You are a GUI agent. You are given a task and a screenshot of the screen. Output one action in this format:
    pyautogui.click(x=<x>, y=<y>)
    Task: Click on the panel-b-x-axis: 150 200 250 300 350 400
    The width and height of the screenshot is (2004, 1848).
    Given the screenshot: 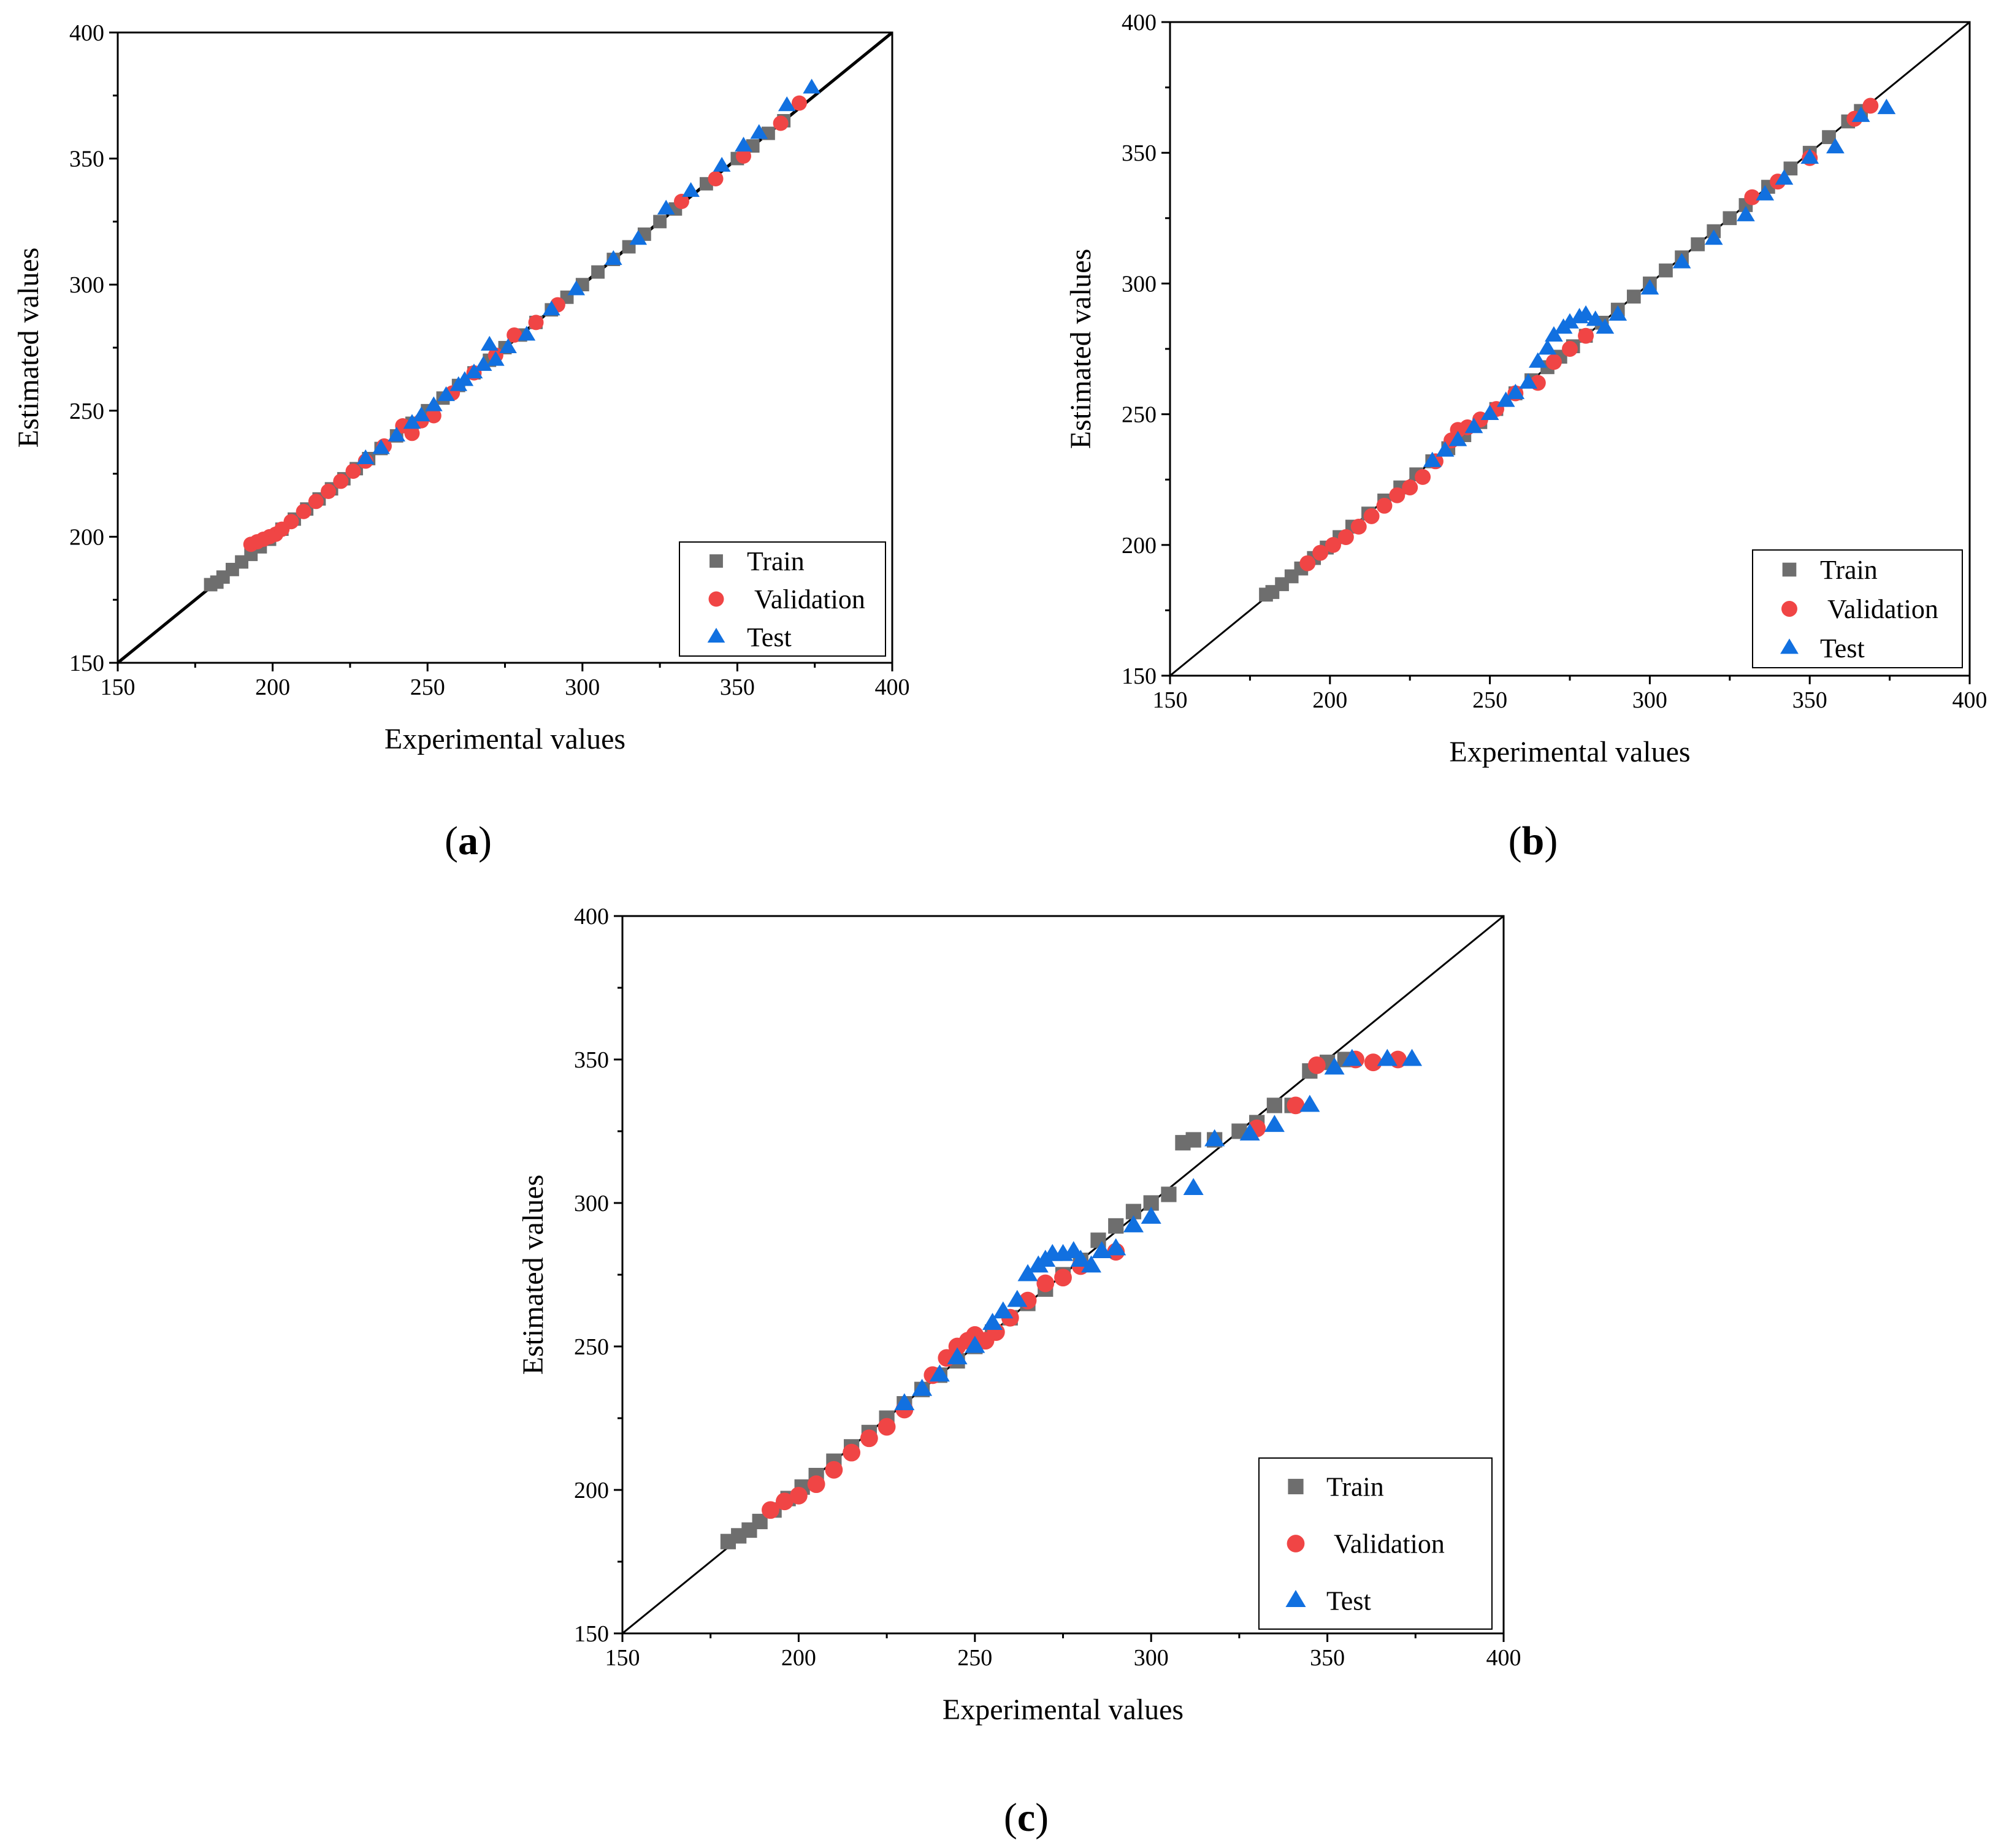 What is the action you would take?
    pyautogui.click(x=1570, y=695)
    